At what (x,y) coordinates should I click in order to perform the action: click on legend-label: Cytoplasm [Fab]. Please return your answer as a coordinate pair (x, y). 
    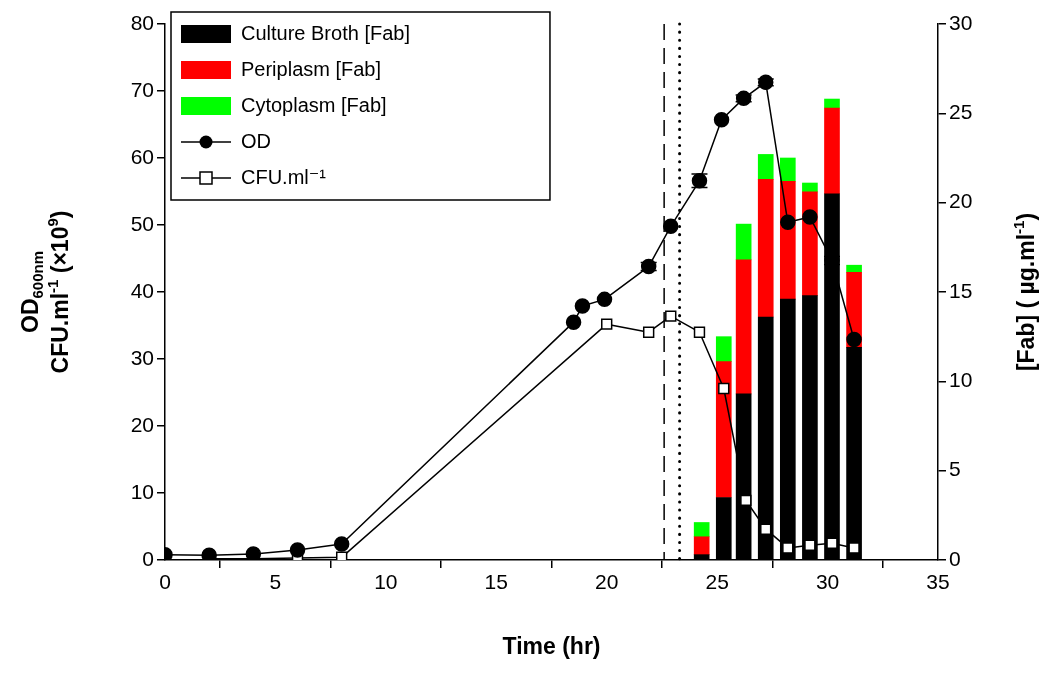
    Looking at the image, I should click on (314, 104).